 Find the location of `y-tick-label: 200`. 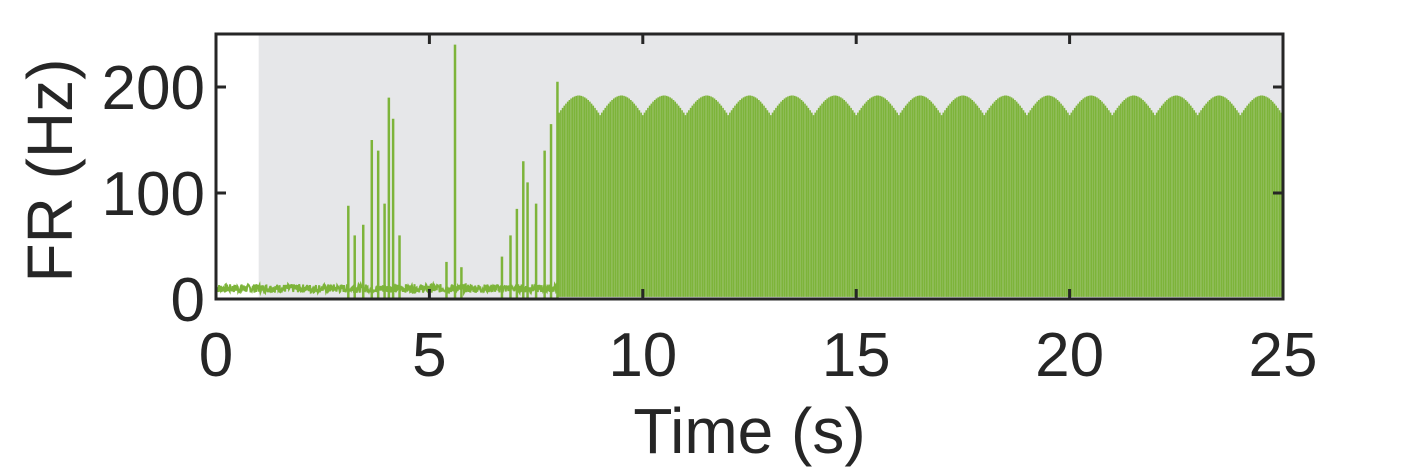

y-tick-label: 200 is located at coordinates (153, 88).